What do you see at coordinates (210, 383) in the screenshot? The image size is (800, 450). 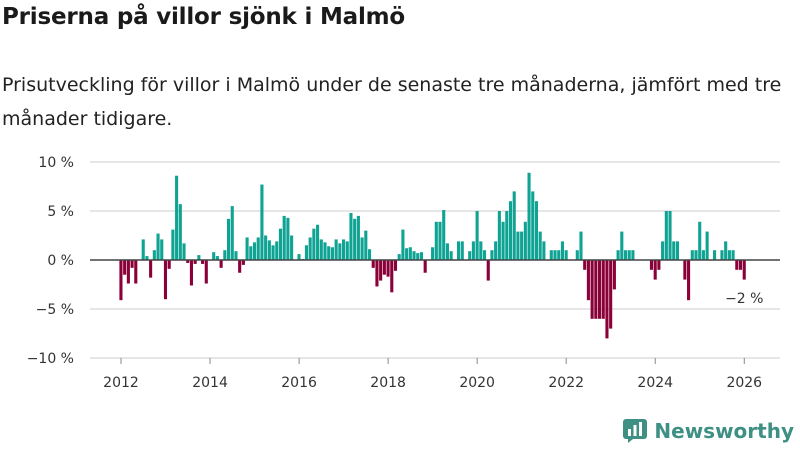 I see `x-tick-label: 2014` at bounding box center [210, 383].